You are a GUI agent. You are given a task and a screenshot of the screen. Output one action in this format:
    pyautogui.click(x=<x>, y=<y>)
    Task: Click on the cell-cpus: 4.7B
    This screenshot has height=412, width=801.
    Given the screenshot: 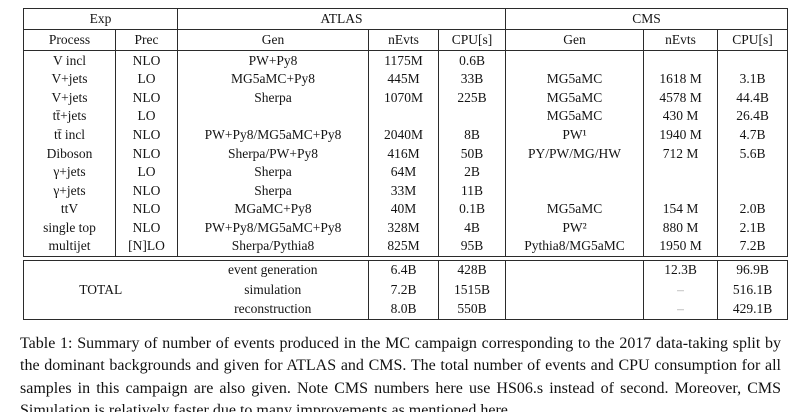 What is the action you would take?
    pyautogui.click(x=753, y=134)
    